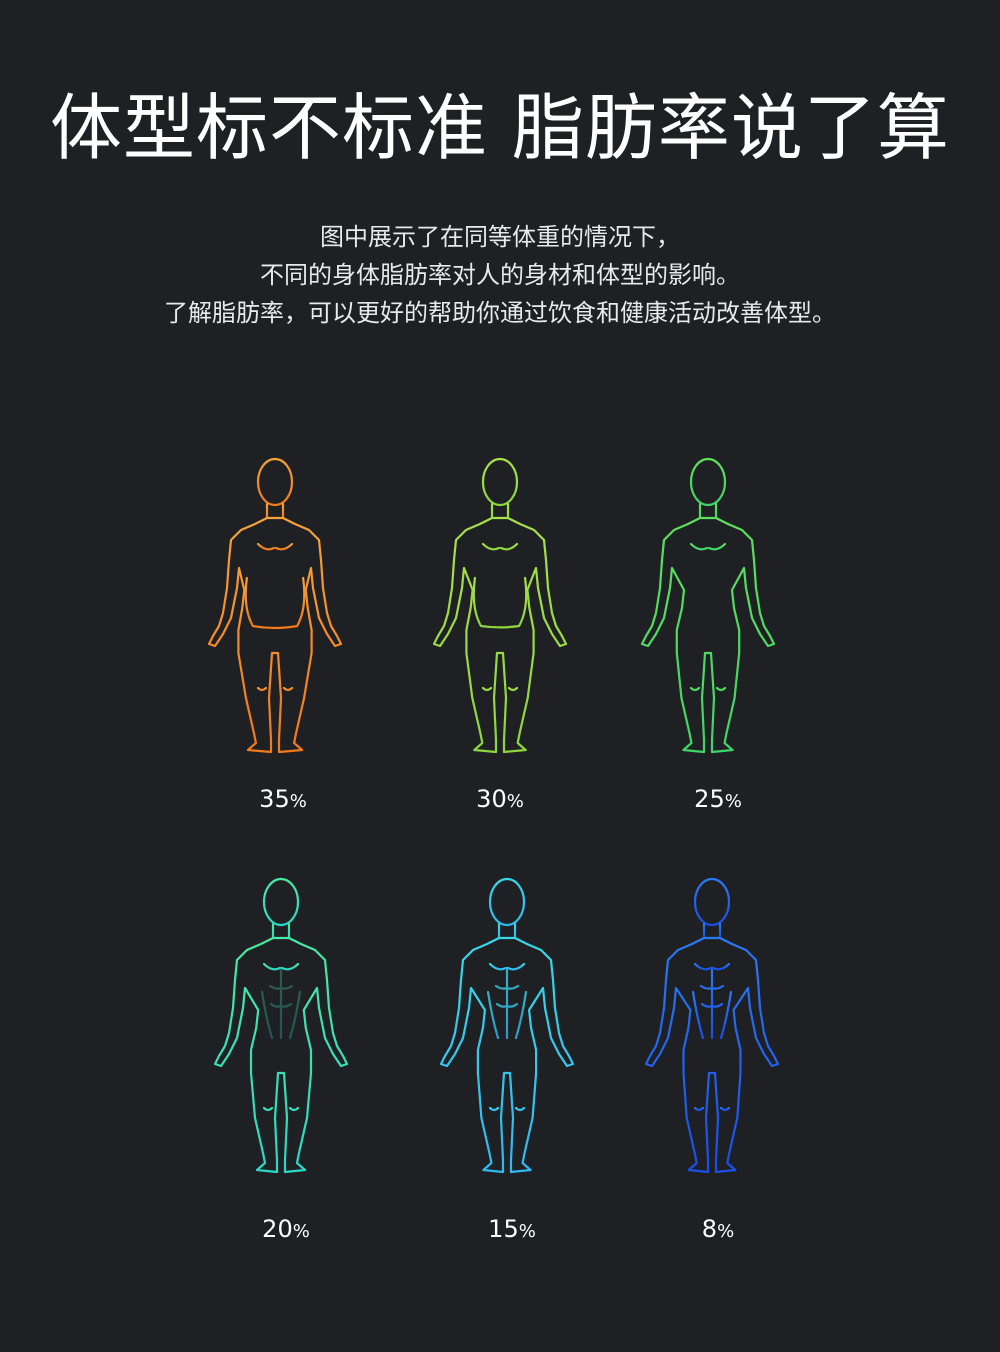  Describe the element at coordinates (709, 799) in the screenshot. I see `body-fat-value: 25` at that location.